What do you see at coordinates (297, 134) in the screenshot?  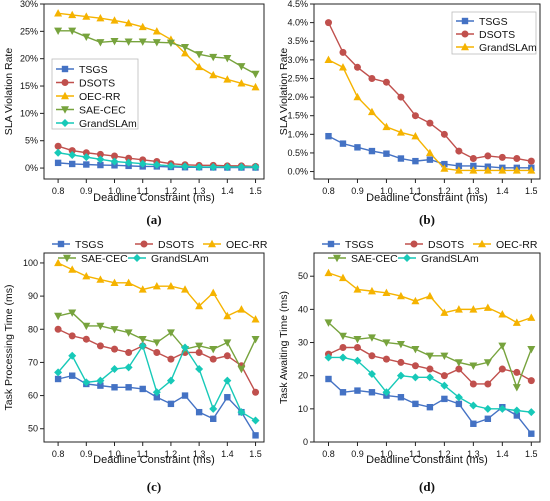 I see `y-tick-label: 1.0%` at bounding box center [297, 134].